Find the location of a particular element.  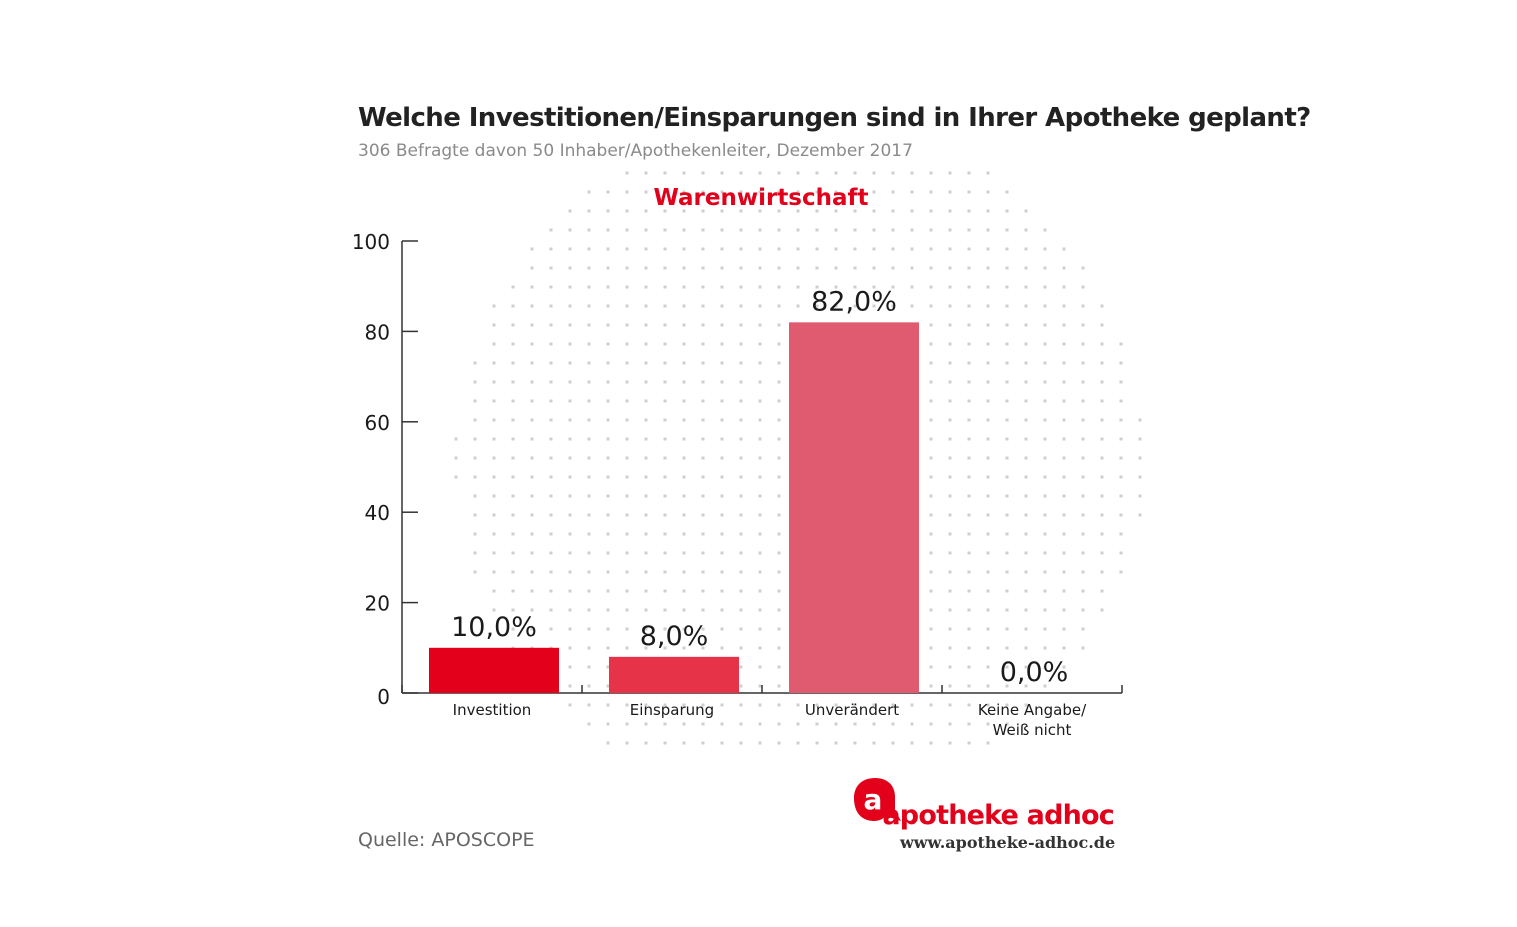

logo-wordmark: apotheke adhoc is located at coordinates (998, 815).